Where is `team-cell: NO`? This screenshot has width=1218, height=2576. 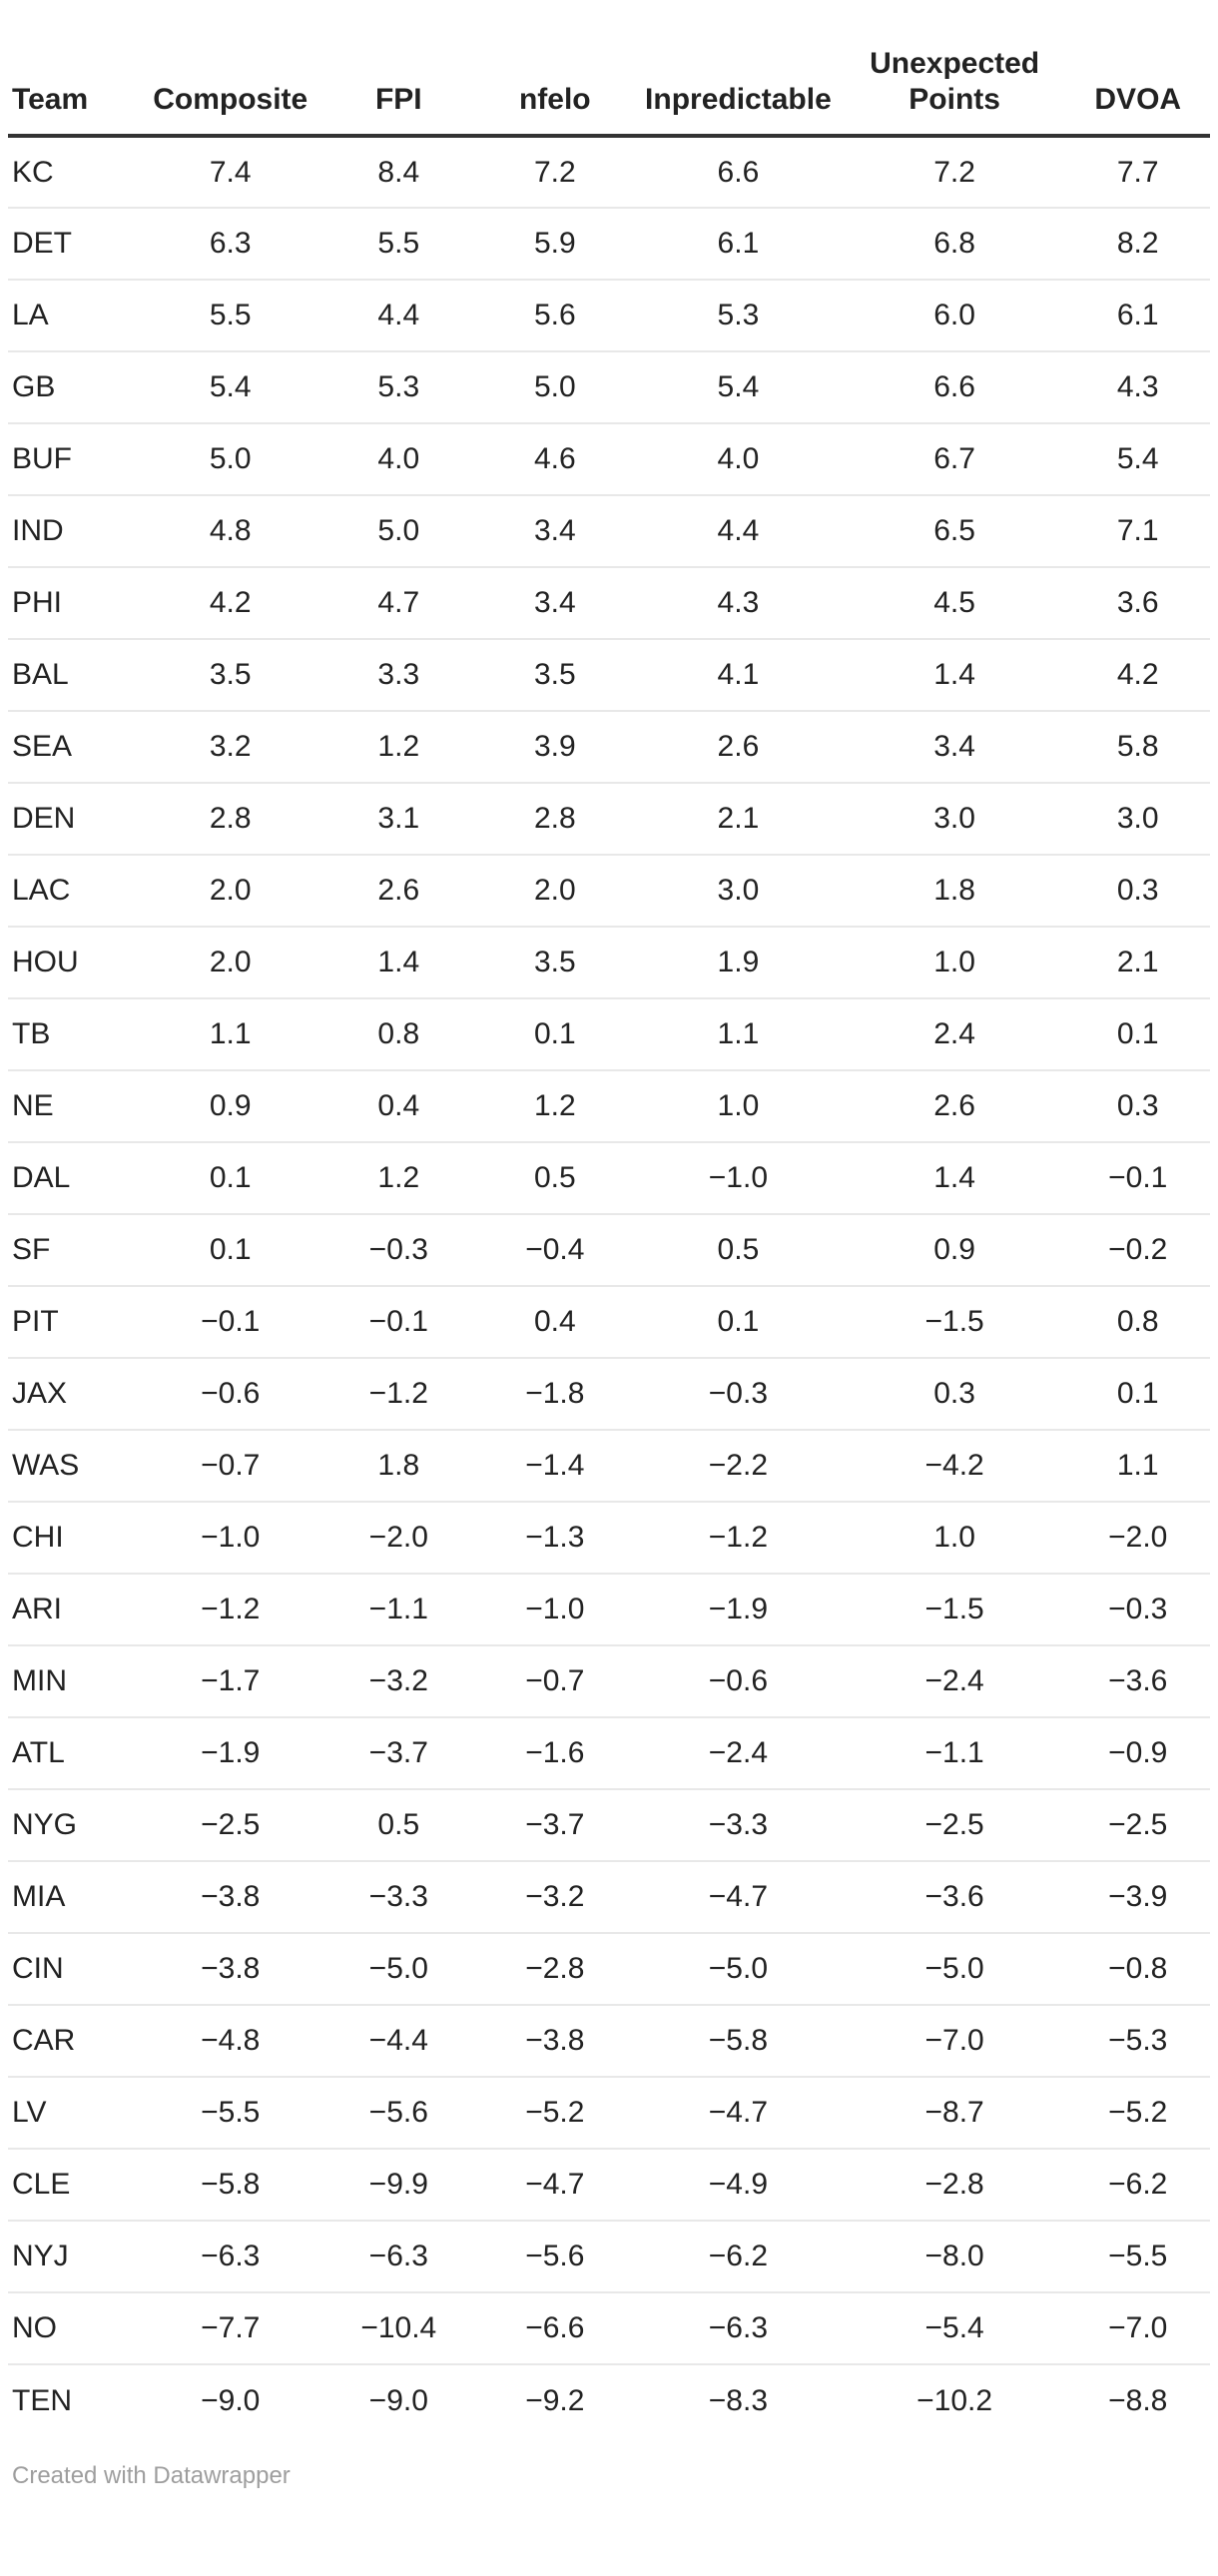 team-cell: NO is located at coordinates (75, 2328).